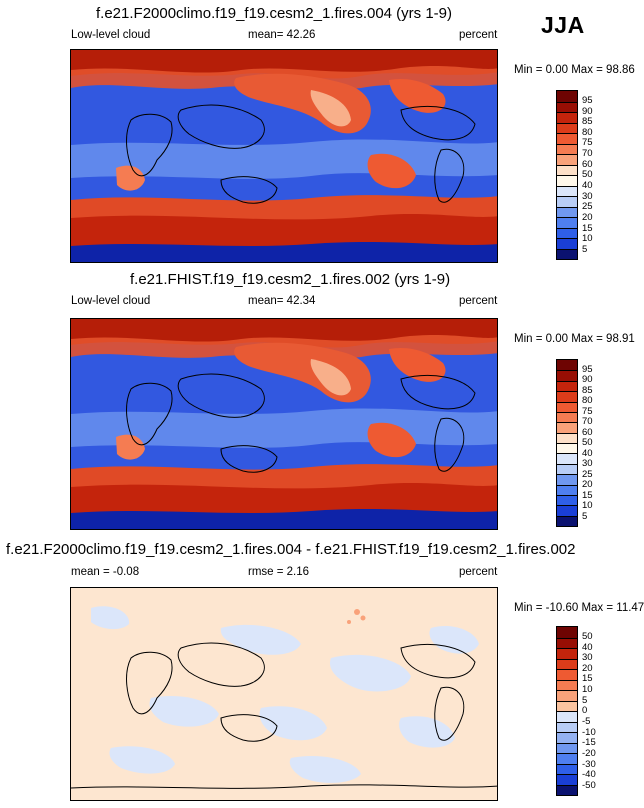 Image resolution: width=644 pixels, height=808 pixels. Describe the element at coordinates (585, 249) in the screenshot. I see `panel-1-tick: 5` at that location.